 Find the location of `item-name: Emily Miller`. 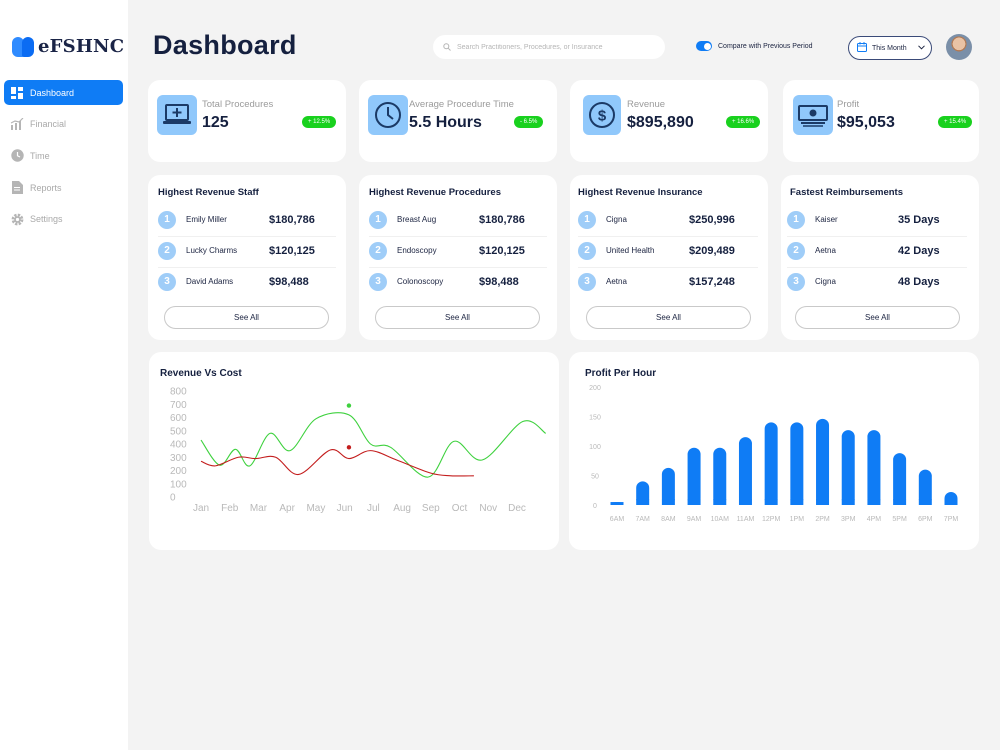

item-name: Emily Miller is located at coordinates (206, 219).